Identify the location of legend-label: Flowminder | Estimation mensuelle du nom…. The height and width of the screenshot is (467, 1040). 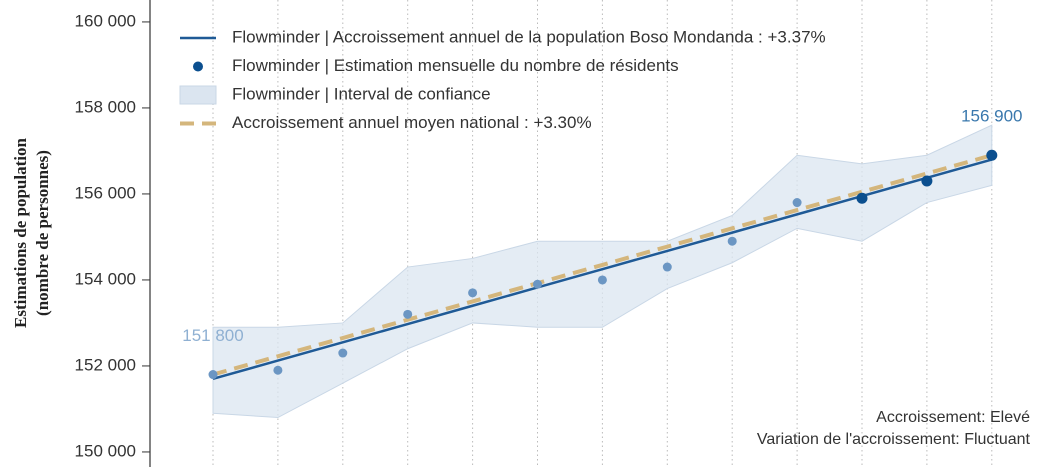
(455, 65).